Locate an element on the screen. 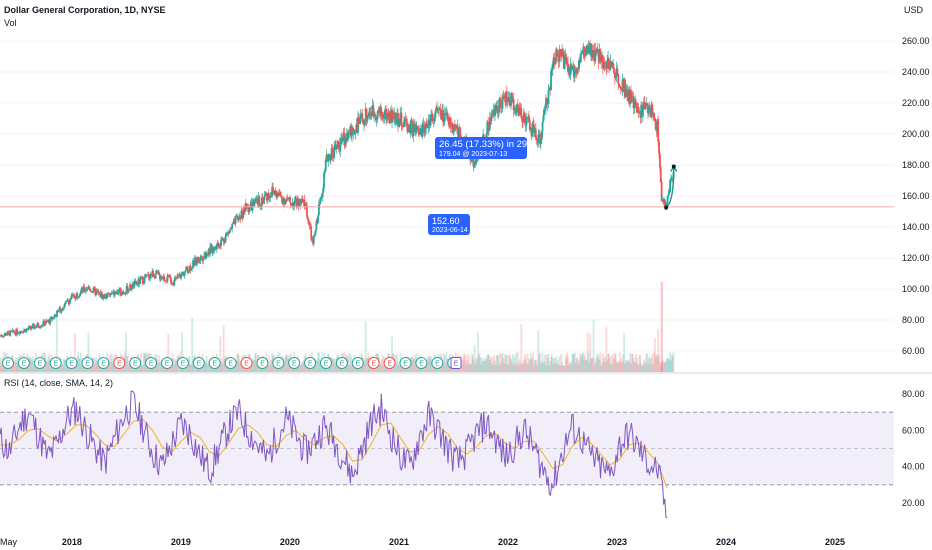 Image resolution: width=932 pixels, height=550 pixels. time-axis: May 2018 2019 2020 2021 2022 2023 2024 2025 is located at coordinates (422, 542).